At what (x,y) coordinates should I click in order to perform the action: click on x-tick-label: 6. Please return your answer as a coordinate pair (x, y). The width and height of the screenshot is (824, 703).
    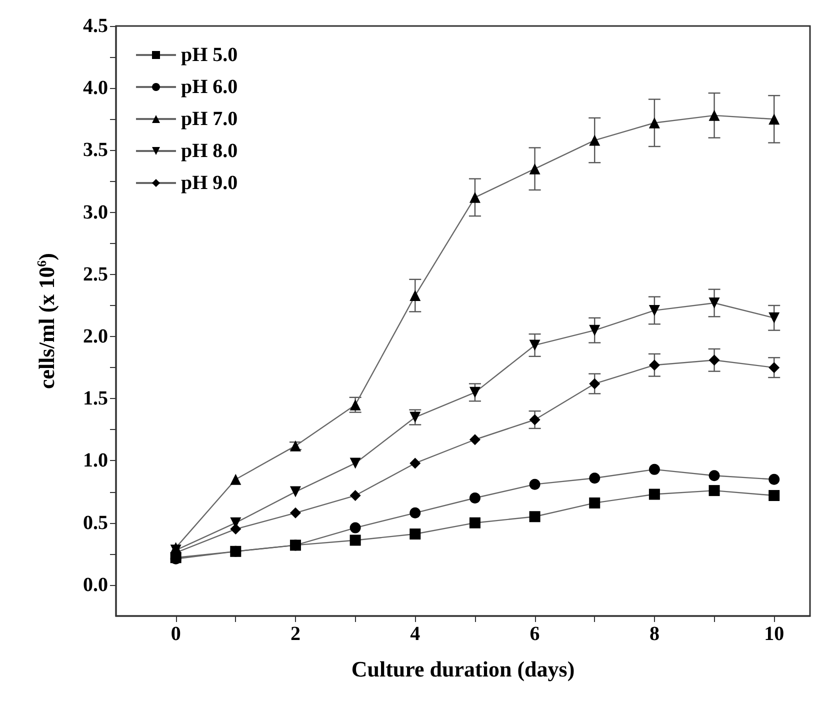
    Looking at the image, I should click on (535, 634).